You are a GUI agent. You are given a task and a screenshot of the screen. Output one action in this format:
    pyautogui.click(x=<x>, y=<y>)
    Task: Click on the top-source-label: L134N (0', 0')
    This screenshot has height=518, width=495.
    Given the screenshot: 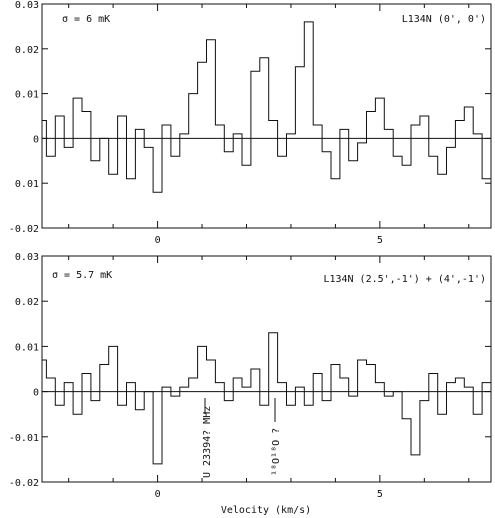 What is the action you would take?
    pyautogui.click(x=444, y=19)
    